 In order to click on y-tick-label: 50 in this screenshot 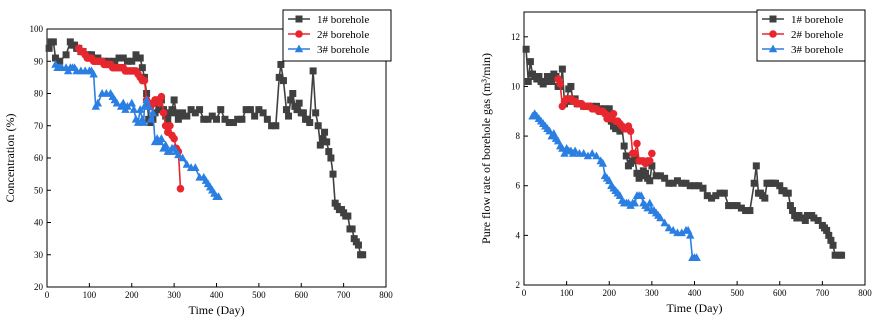, I will do `click(39, 190)`.